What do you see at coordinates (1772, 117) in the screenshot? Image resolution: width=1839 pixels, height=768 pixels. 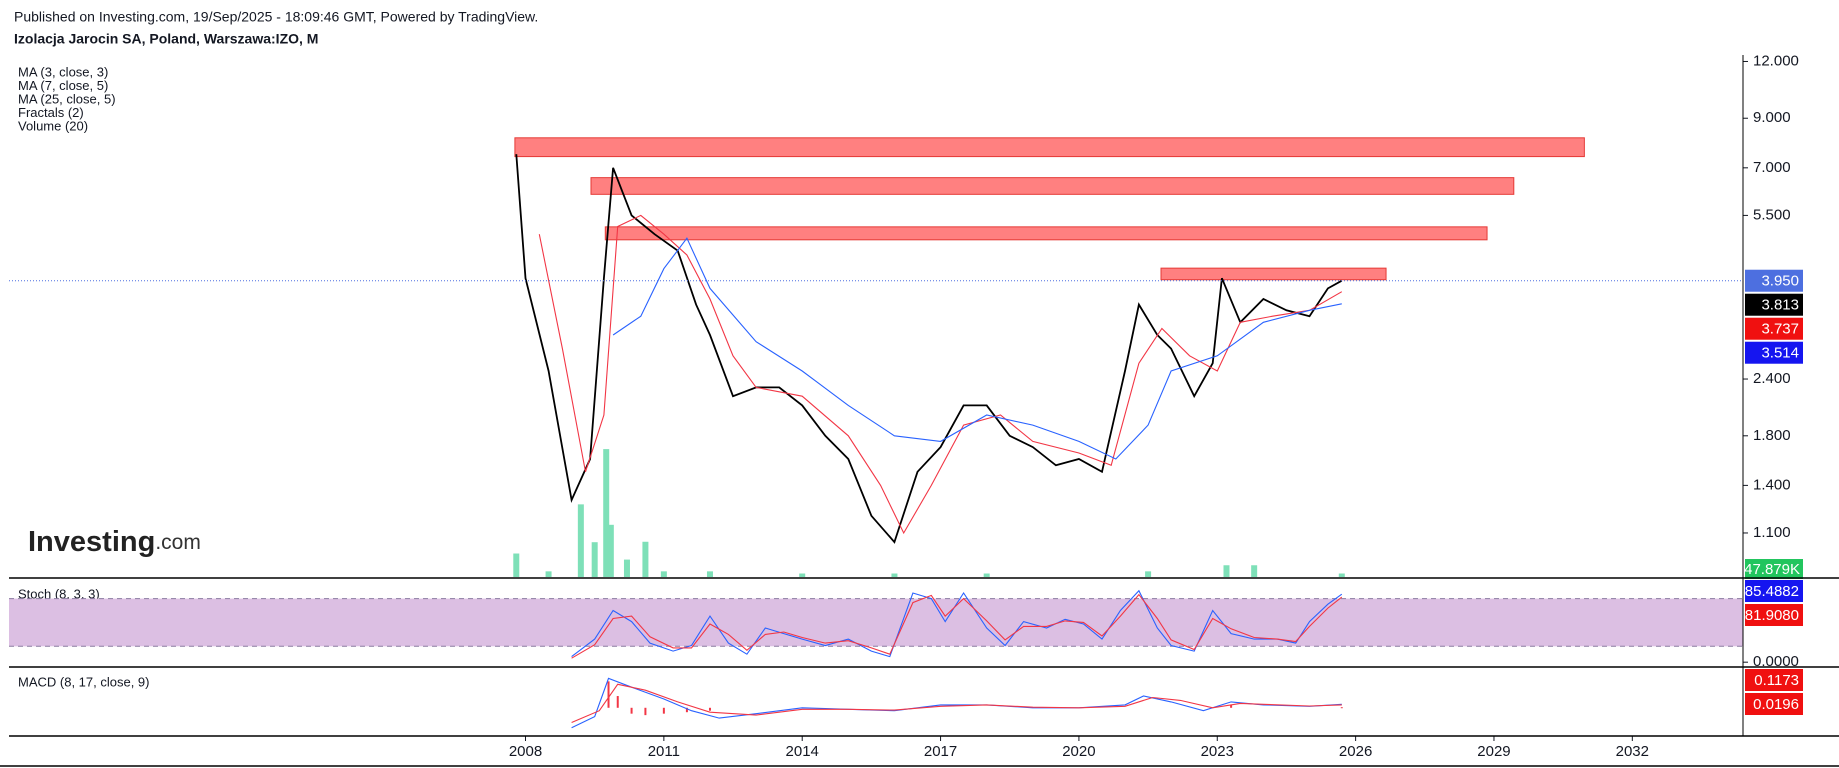 I see `y-tick-label: 9.000` at bounding box center [1772, 117].